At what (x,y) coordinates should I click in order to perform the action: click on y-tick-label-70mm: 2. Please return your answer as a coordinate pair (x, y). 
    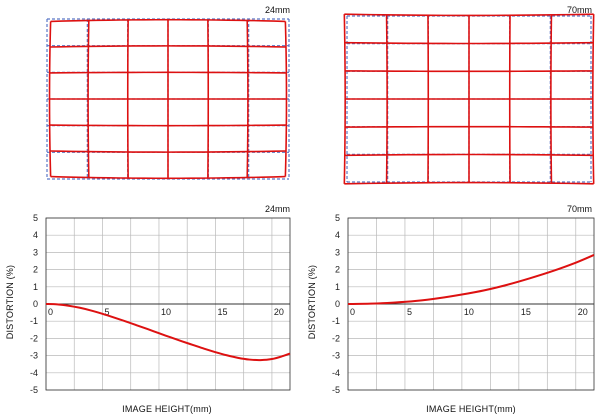
    Looking at the image, I should click on (337, 270).